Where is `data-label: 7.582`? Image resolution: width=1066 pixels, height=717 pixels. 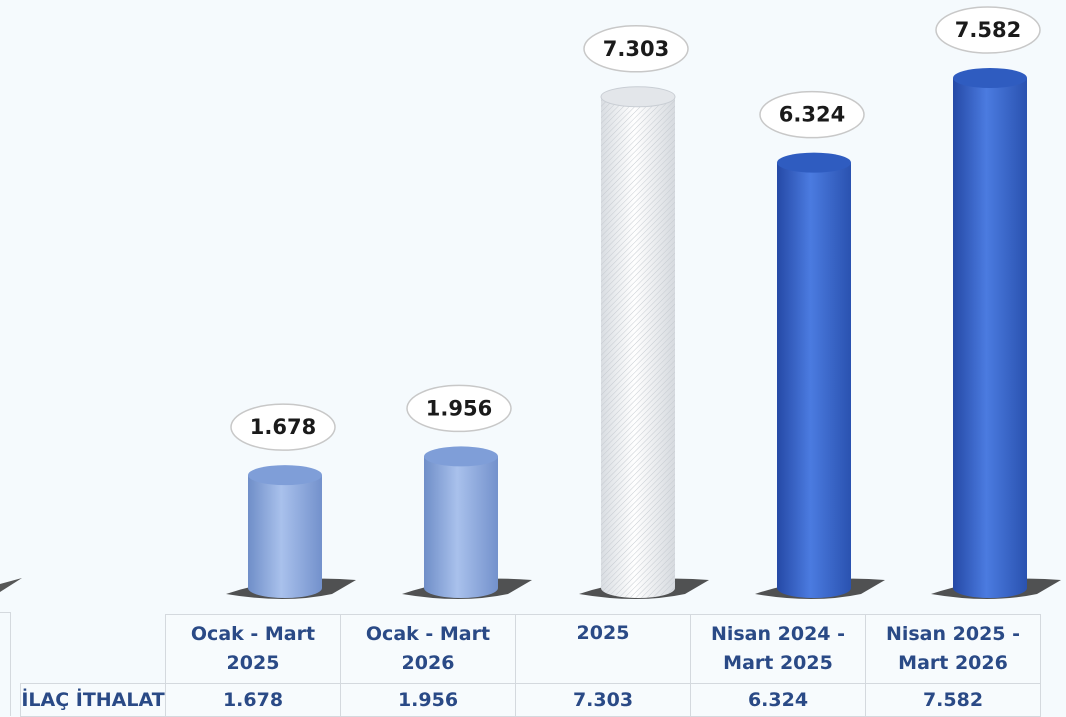 data-label: 7.582 is located at coordinates (988, 30).